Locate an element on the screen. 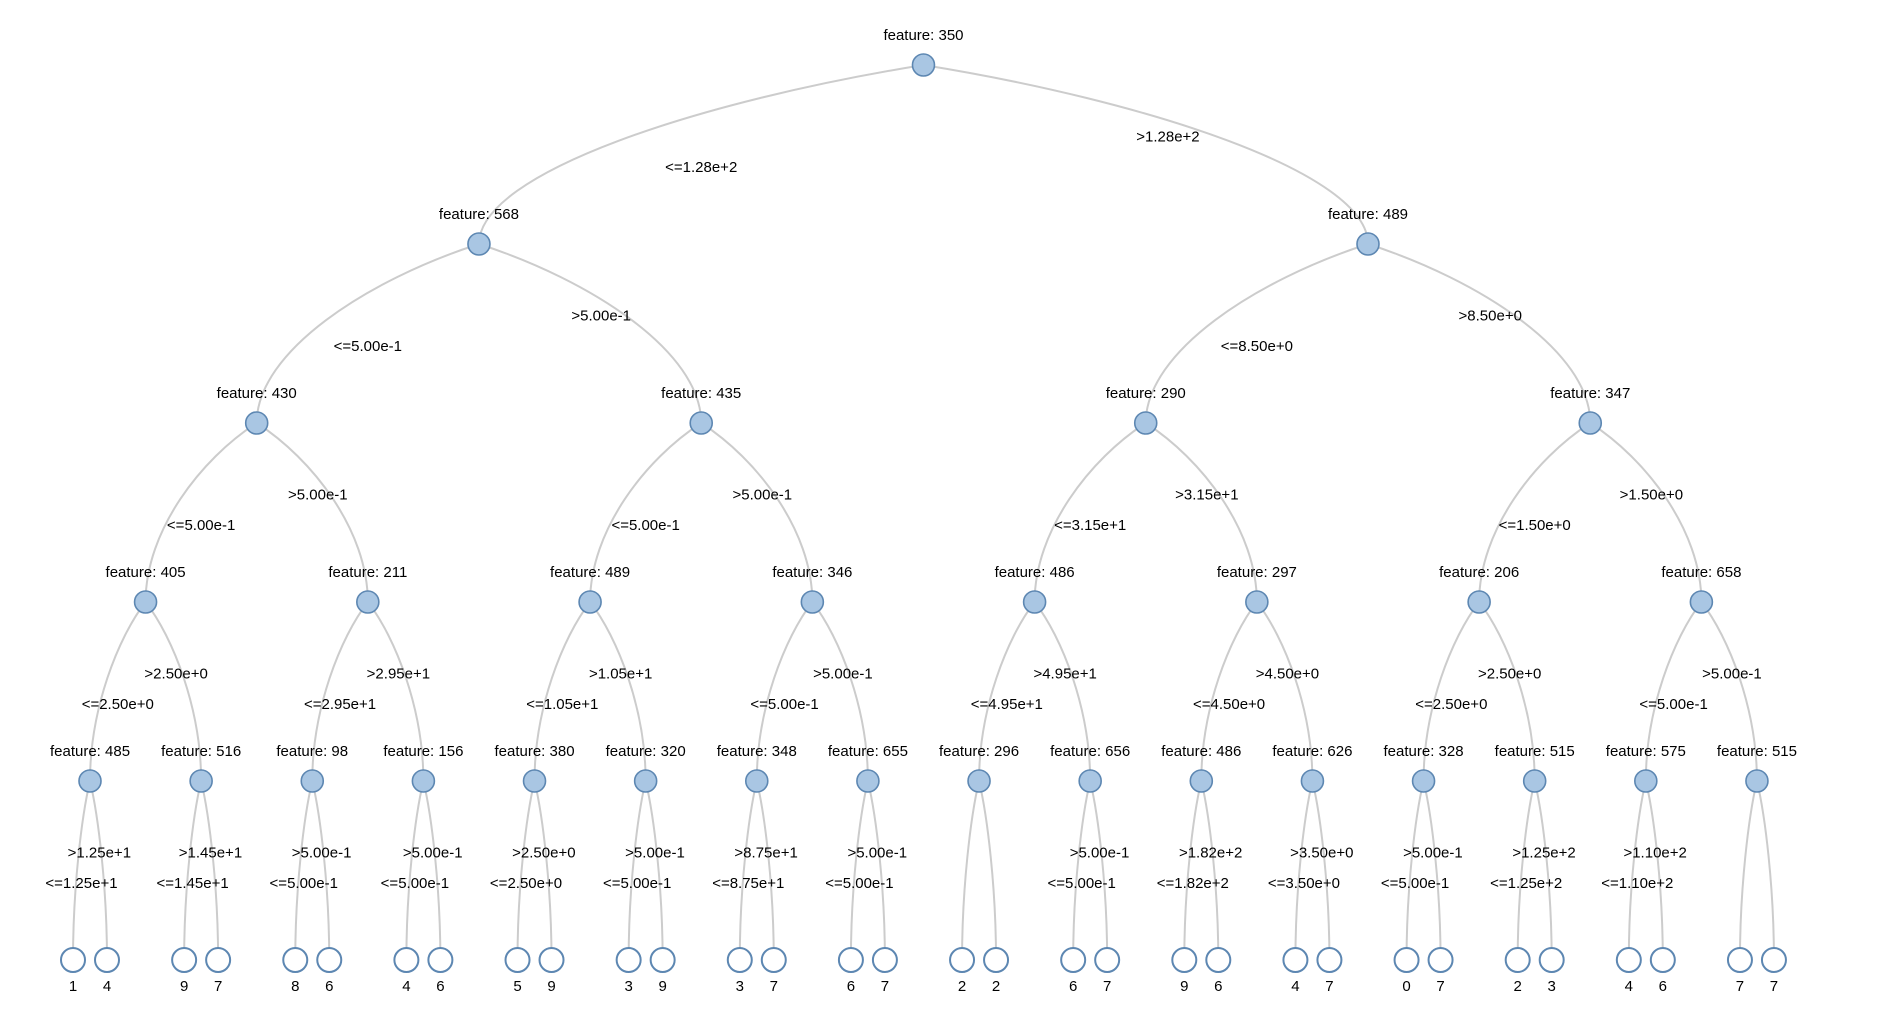 The image size is (1880, 1018). edge-threshold-label-right: >3.15e+1 is located at coordinates (1206, 495).